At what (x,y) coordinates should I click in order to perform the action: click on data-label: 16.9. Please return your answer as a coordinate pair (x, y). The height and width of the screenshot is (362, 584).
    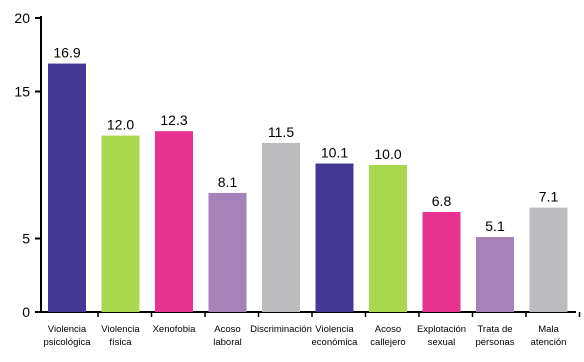
    Looking at the image, I should click on (66, 53).